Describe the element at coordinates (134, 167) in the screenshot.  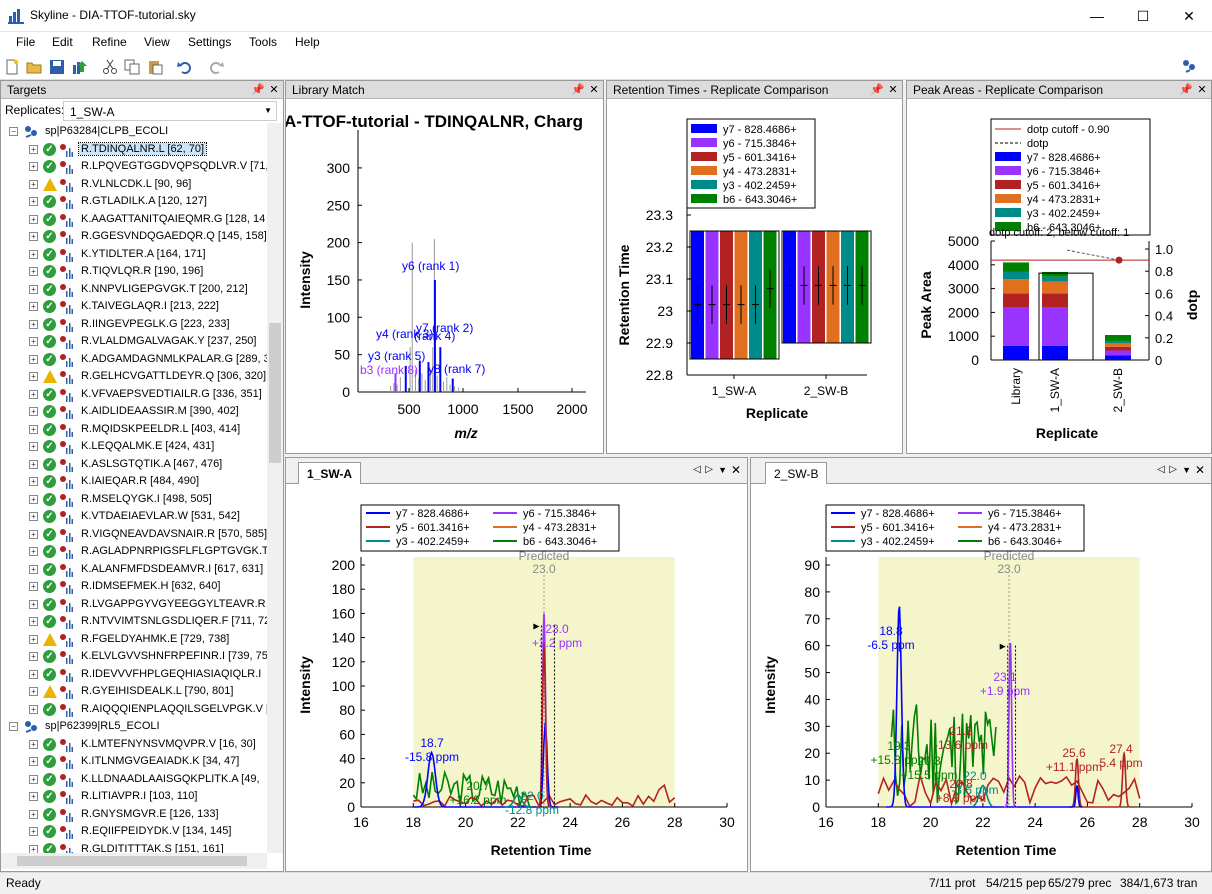
I see `peptide-row: + ✓ R.LPQVEGTGGDVQPSQDLVR.V [71,` at that location.